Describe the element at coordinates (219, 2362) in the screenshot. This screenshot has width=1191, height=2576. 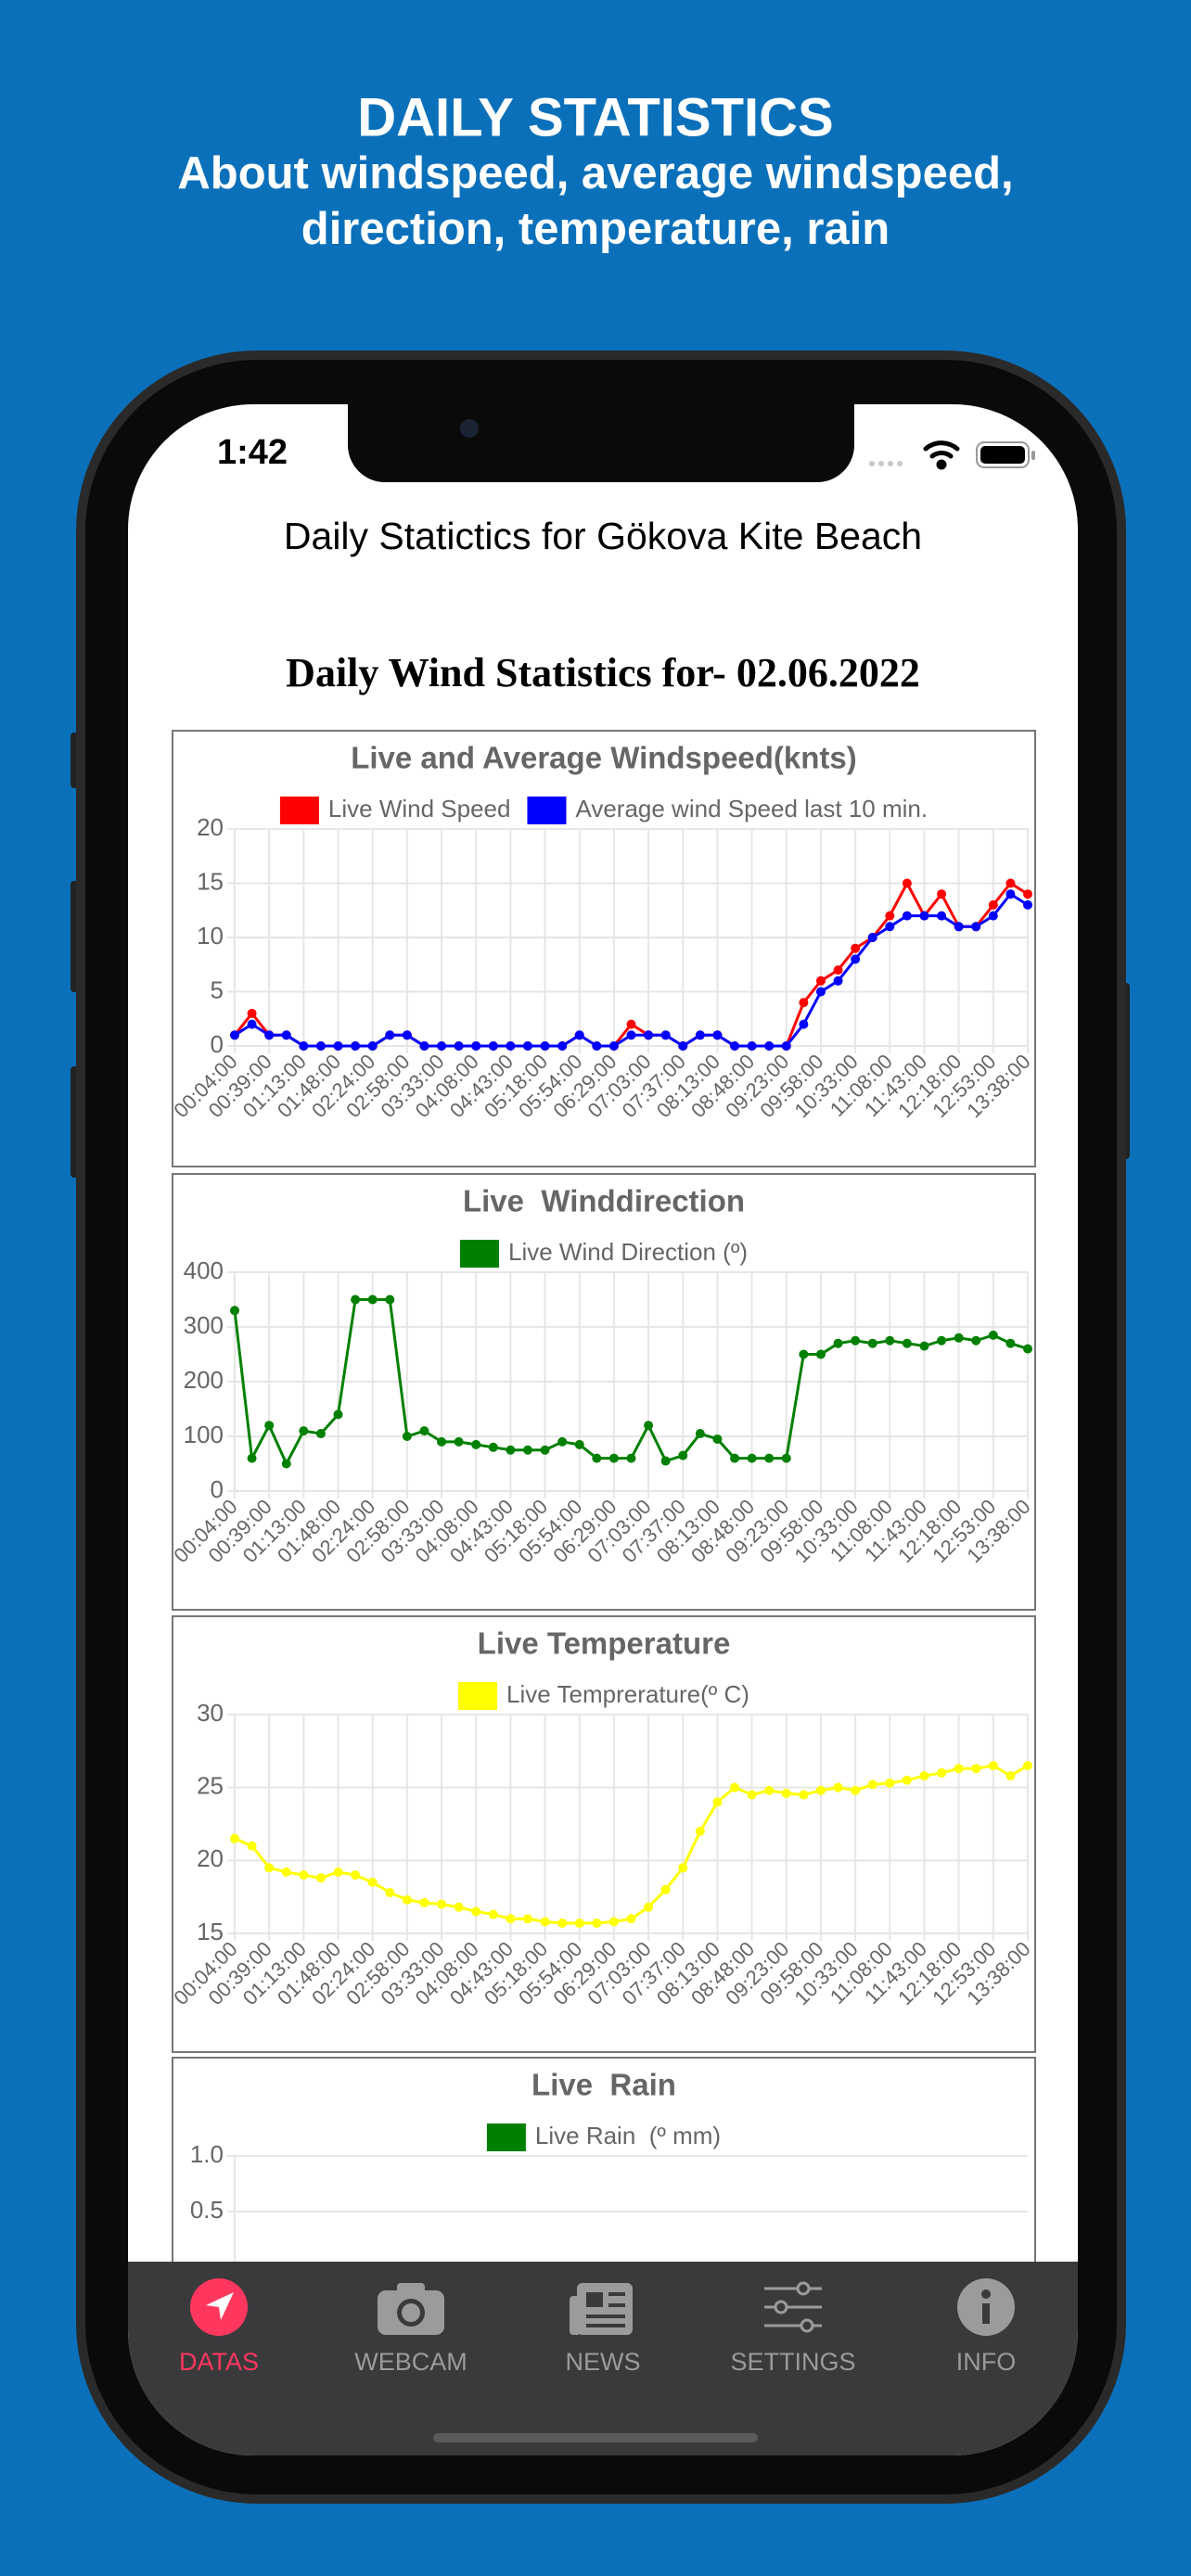
I see `tab-label: DATAS` at that location.